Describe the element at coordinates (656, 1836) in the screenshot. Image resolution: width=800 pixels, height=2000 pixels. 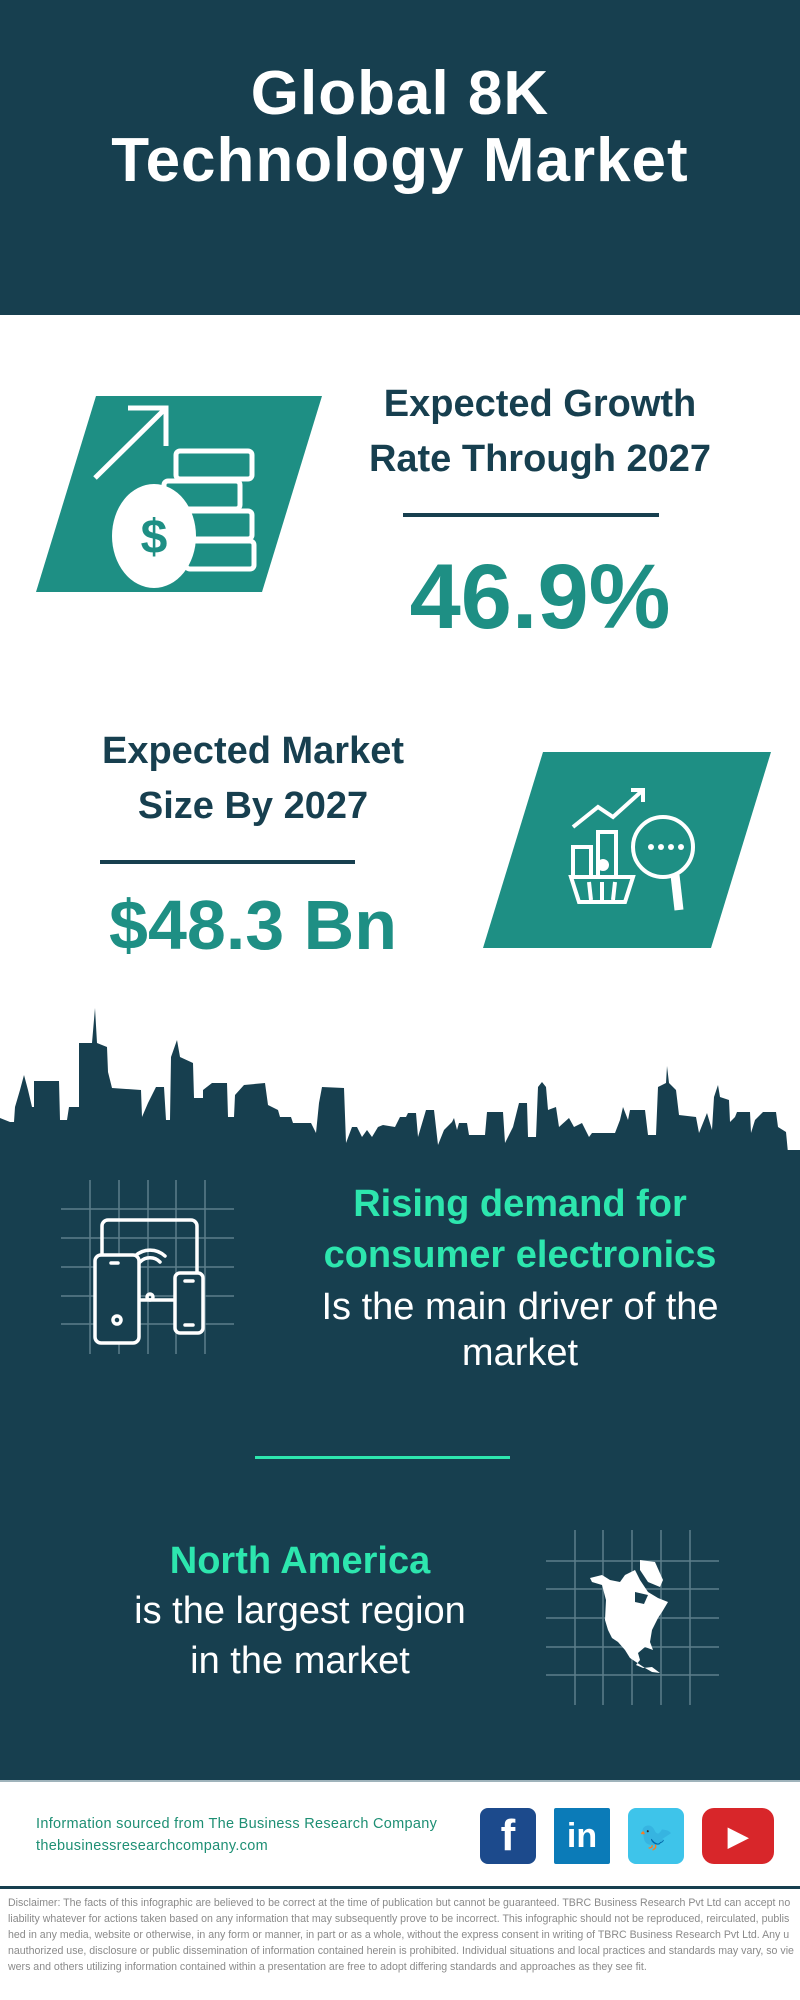
I see `twitter-icon: 🐦` at that location.